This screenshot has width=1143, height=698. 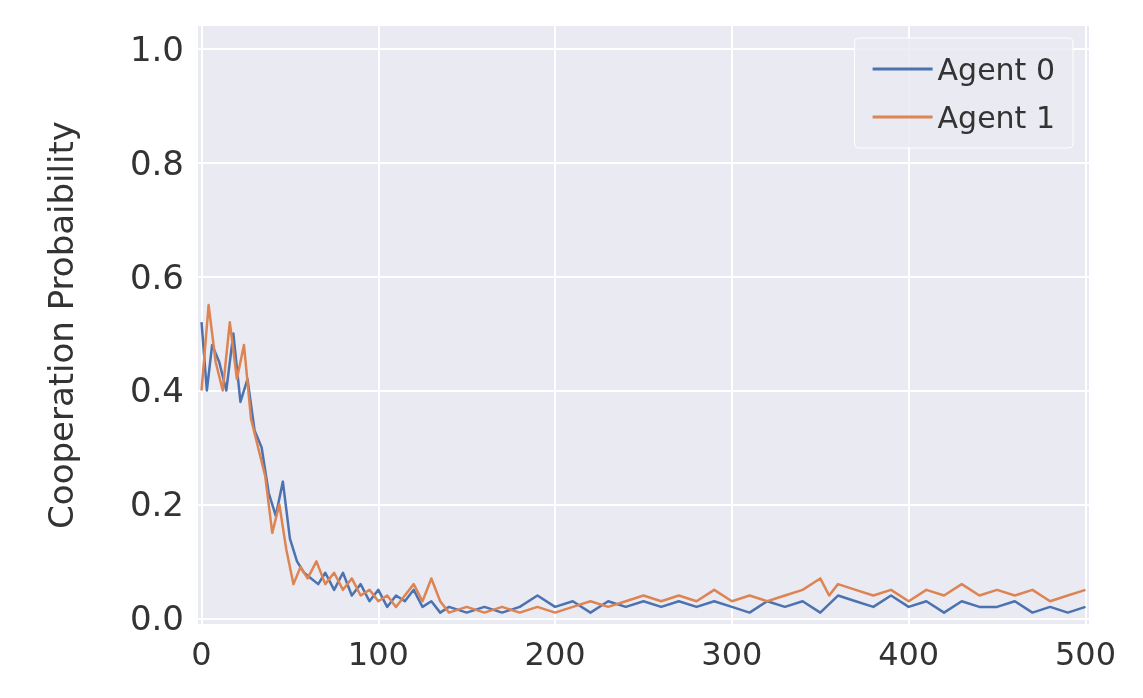 What do you see at coordinates (996, 69) in the screenshot?
I see `legend-label: Agent 0` at bounding box center [996, 69].